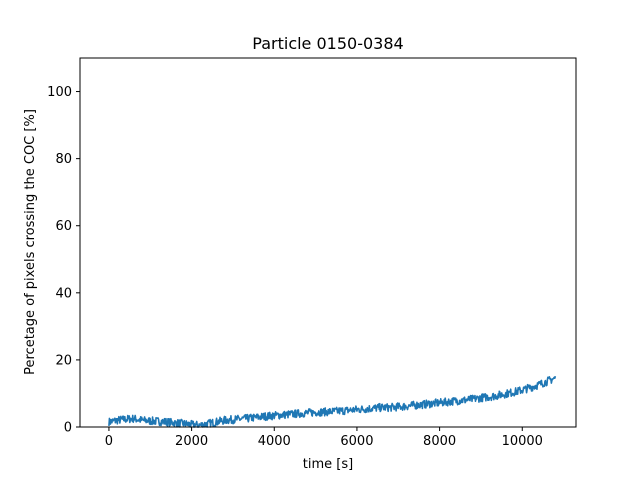 The image size is (640, 480). I want to click on y-tick-label: 60, so click(63, 226).